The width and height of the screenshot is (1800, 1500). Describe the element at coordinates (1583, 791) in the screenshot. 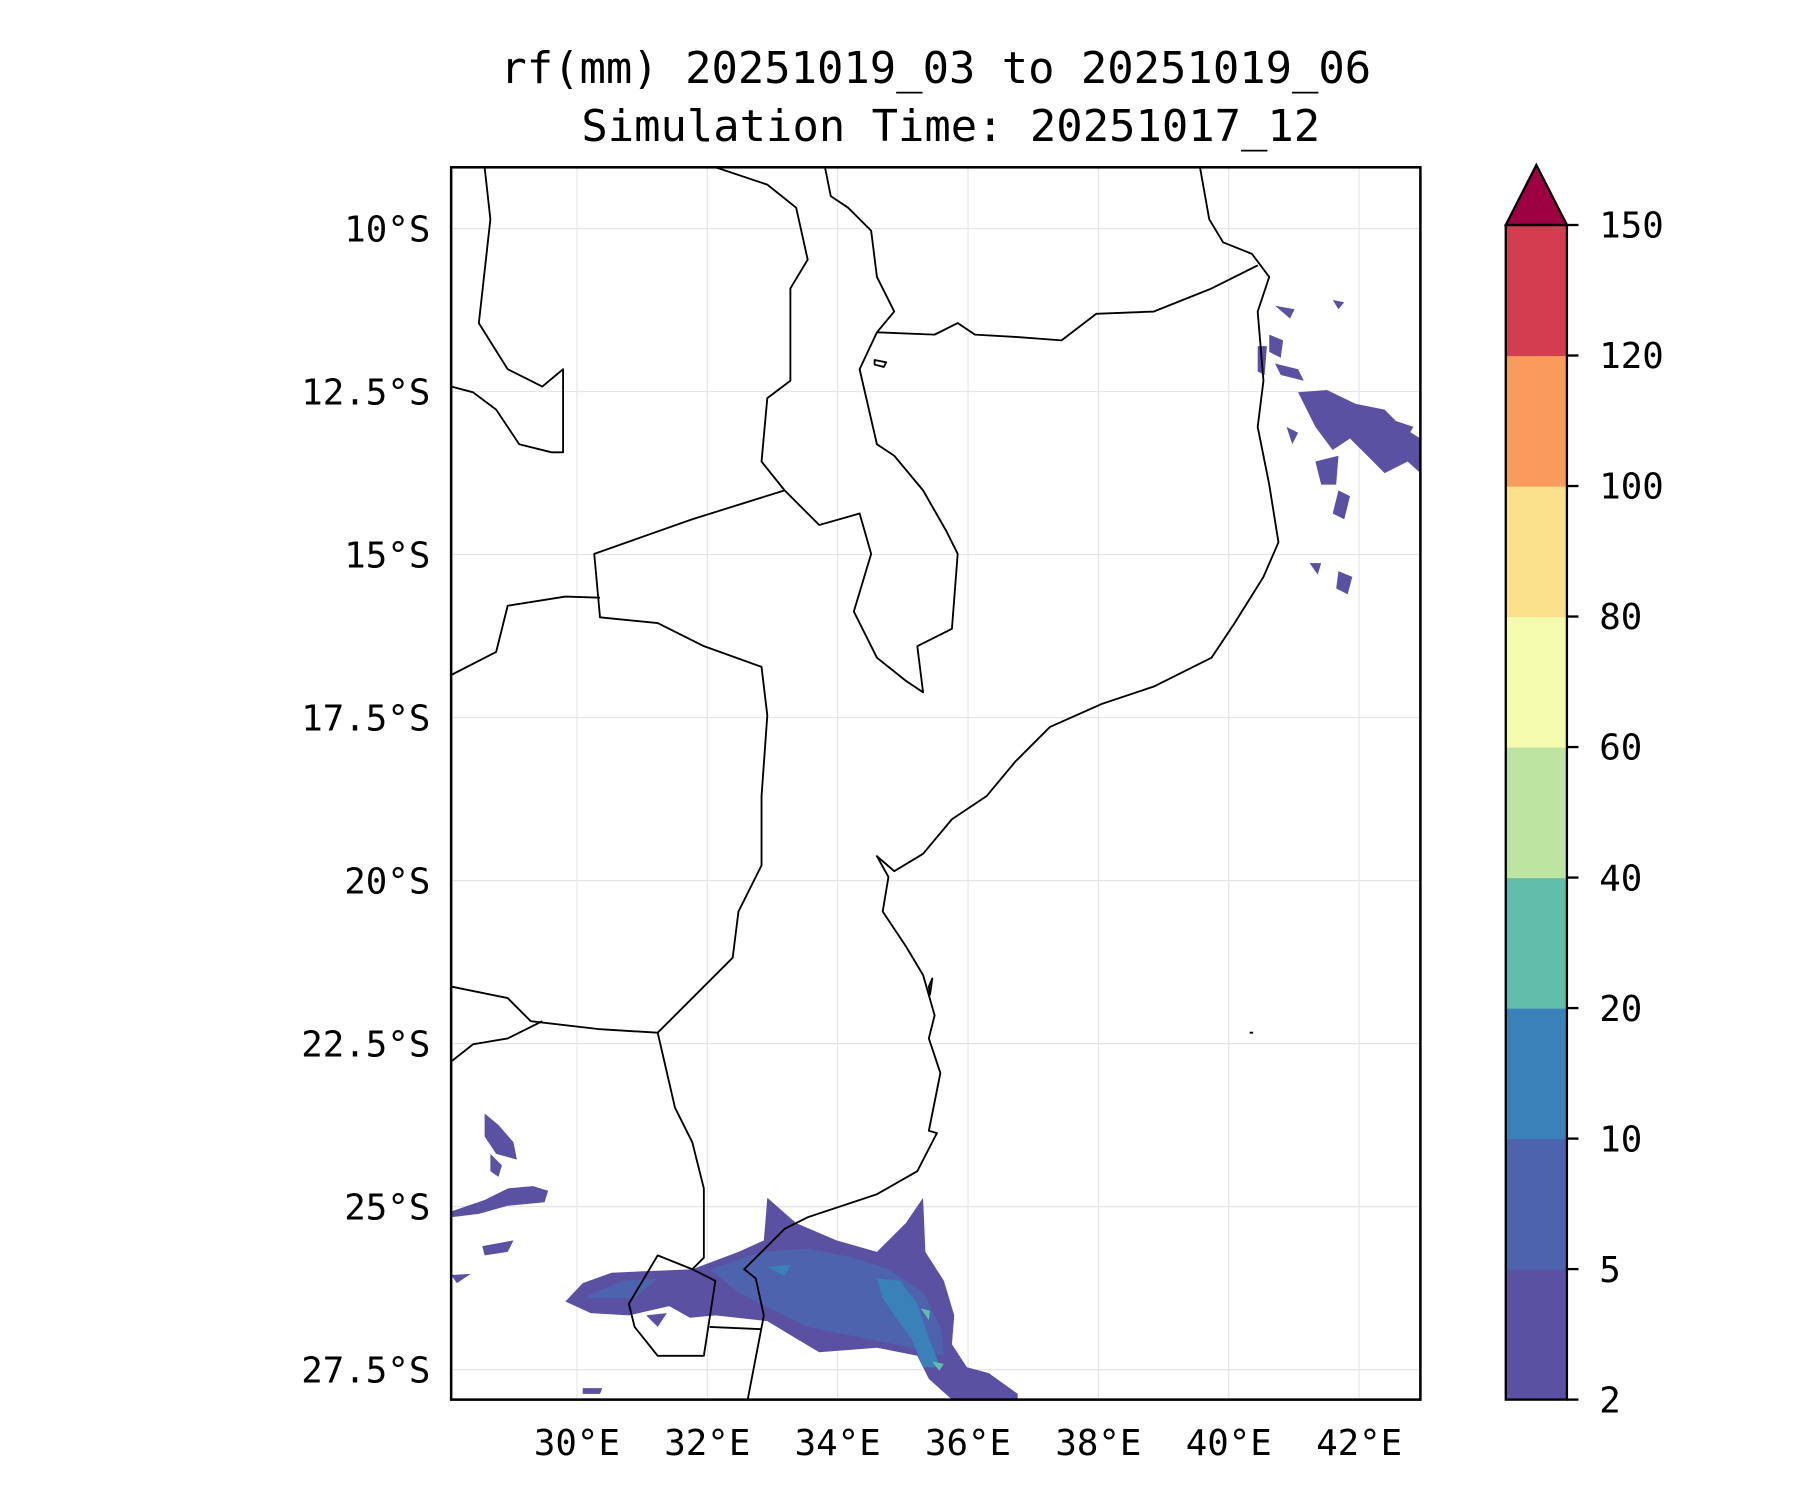

I see `colorbar: 2 5 10 20 40 60 80 100 120 150` at that location.